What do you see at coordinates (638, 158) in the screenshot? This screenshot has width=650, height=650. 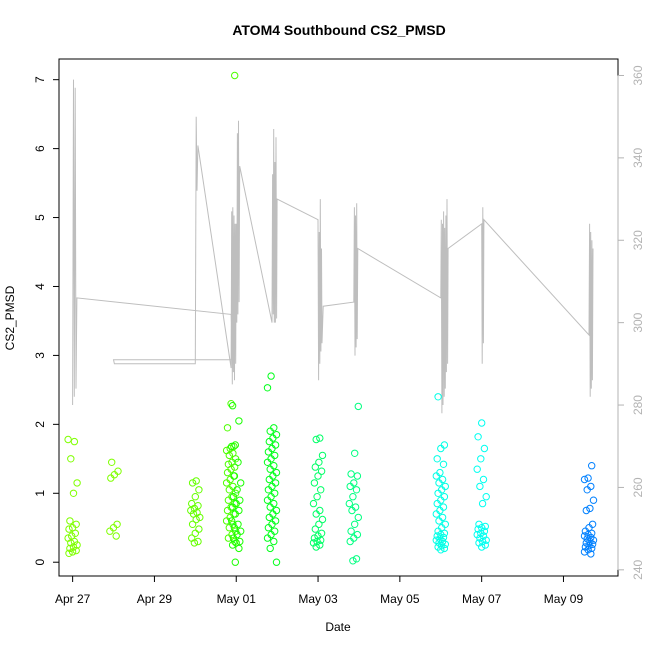 I see `y2-tick-label: 340` at bounding box center [638, 158].